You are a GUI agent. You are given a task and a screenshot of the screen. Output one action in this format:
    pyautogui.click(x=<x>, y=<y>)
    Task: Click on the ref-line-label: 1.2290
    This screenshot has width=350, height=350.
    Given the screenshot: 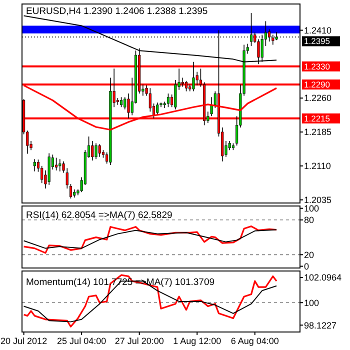 What is the action you would take?
    pyautogui.click(x=317, y=84)
    